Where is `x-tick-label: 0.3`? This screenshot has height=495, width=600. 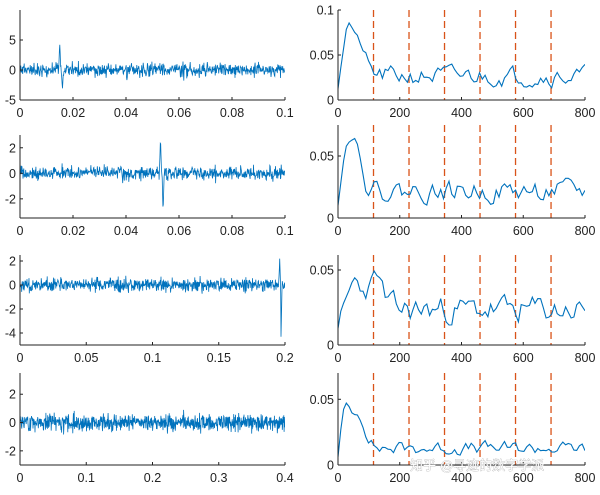 x-tick-label: 0.3 is located at coordinates (218, 478).